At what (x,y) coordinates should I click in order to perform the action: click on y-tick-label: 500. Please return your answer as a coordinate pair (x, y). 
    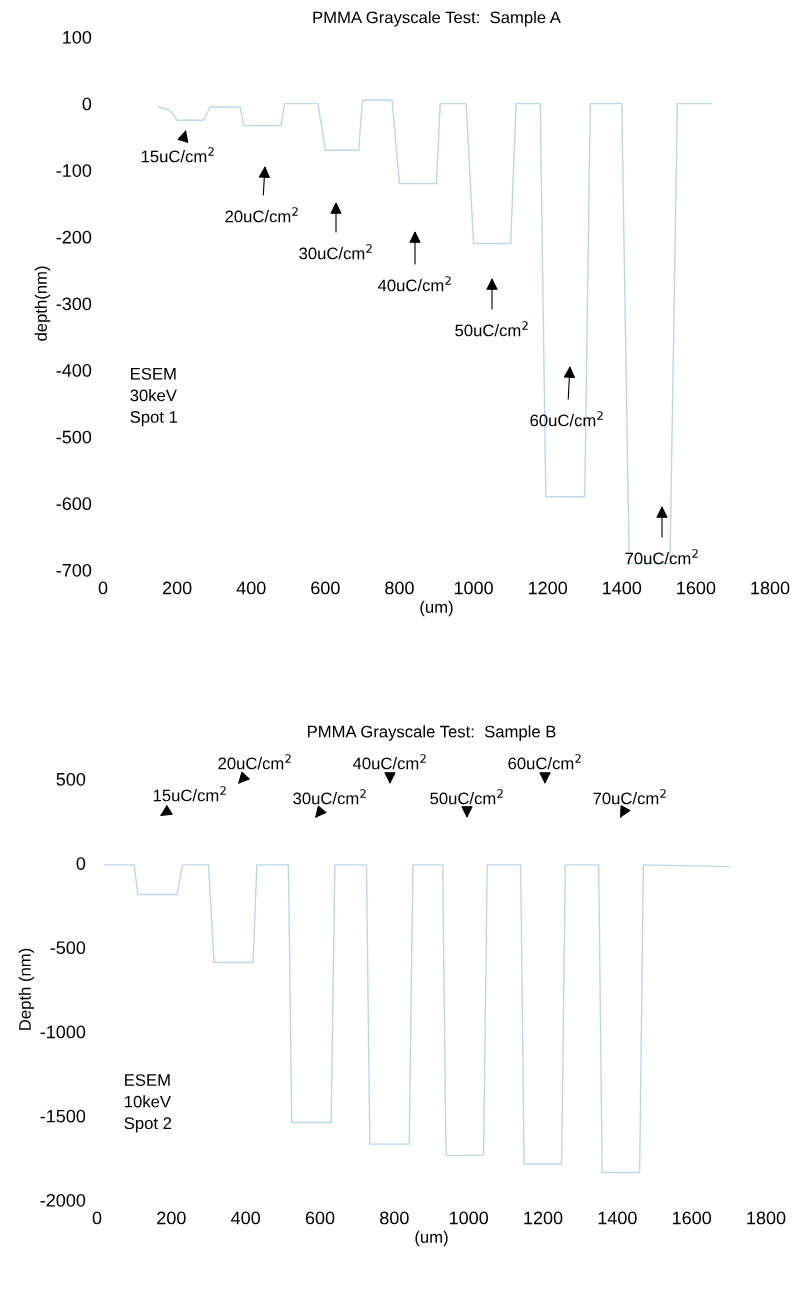
    Looking at the image, I should click on (71, 779).